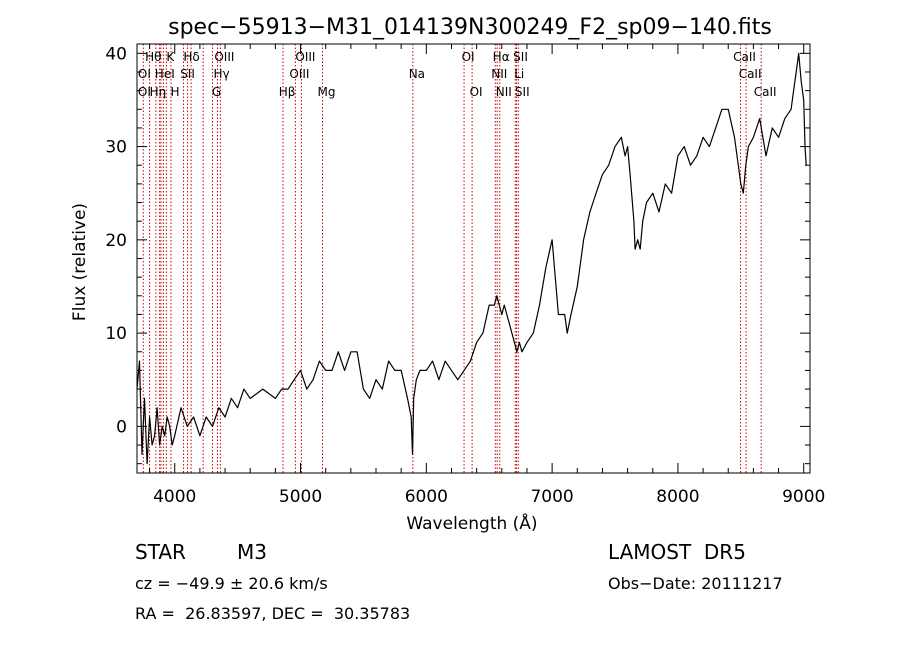 The width and height of the screenshot is (900, 649). What do you see at coordinates (499, 74) in the screenshot?
I see `marker-label-row2-6: NII` at bounding box center [499, 74].